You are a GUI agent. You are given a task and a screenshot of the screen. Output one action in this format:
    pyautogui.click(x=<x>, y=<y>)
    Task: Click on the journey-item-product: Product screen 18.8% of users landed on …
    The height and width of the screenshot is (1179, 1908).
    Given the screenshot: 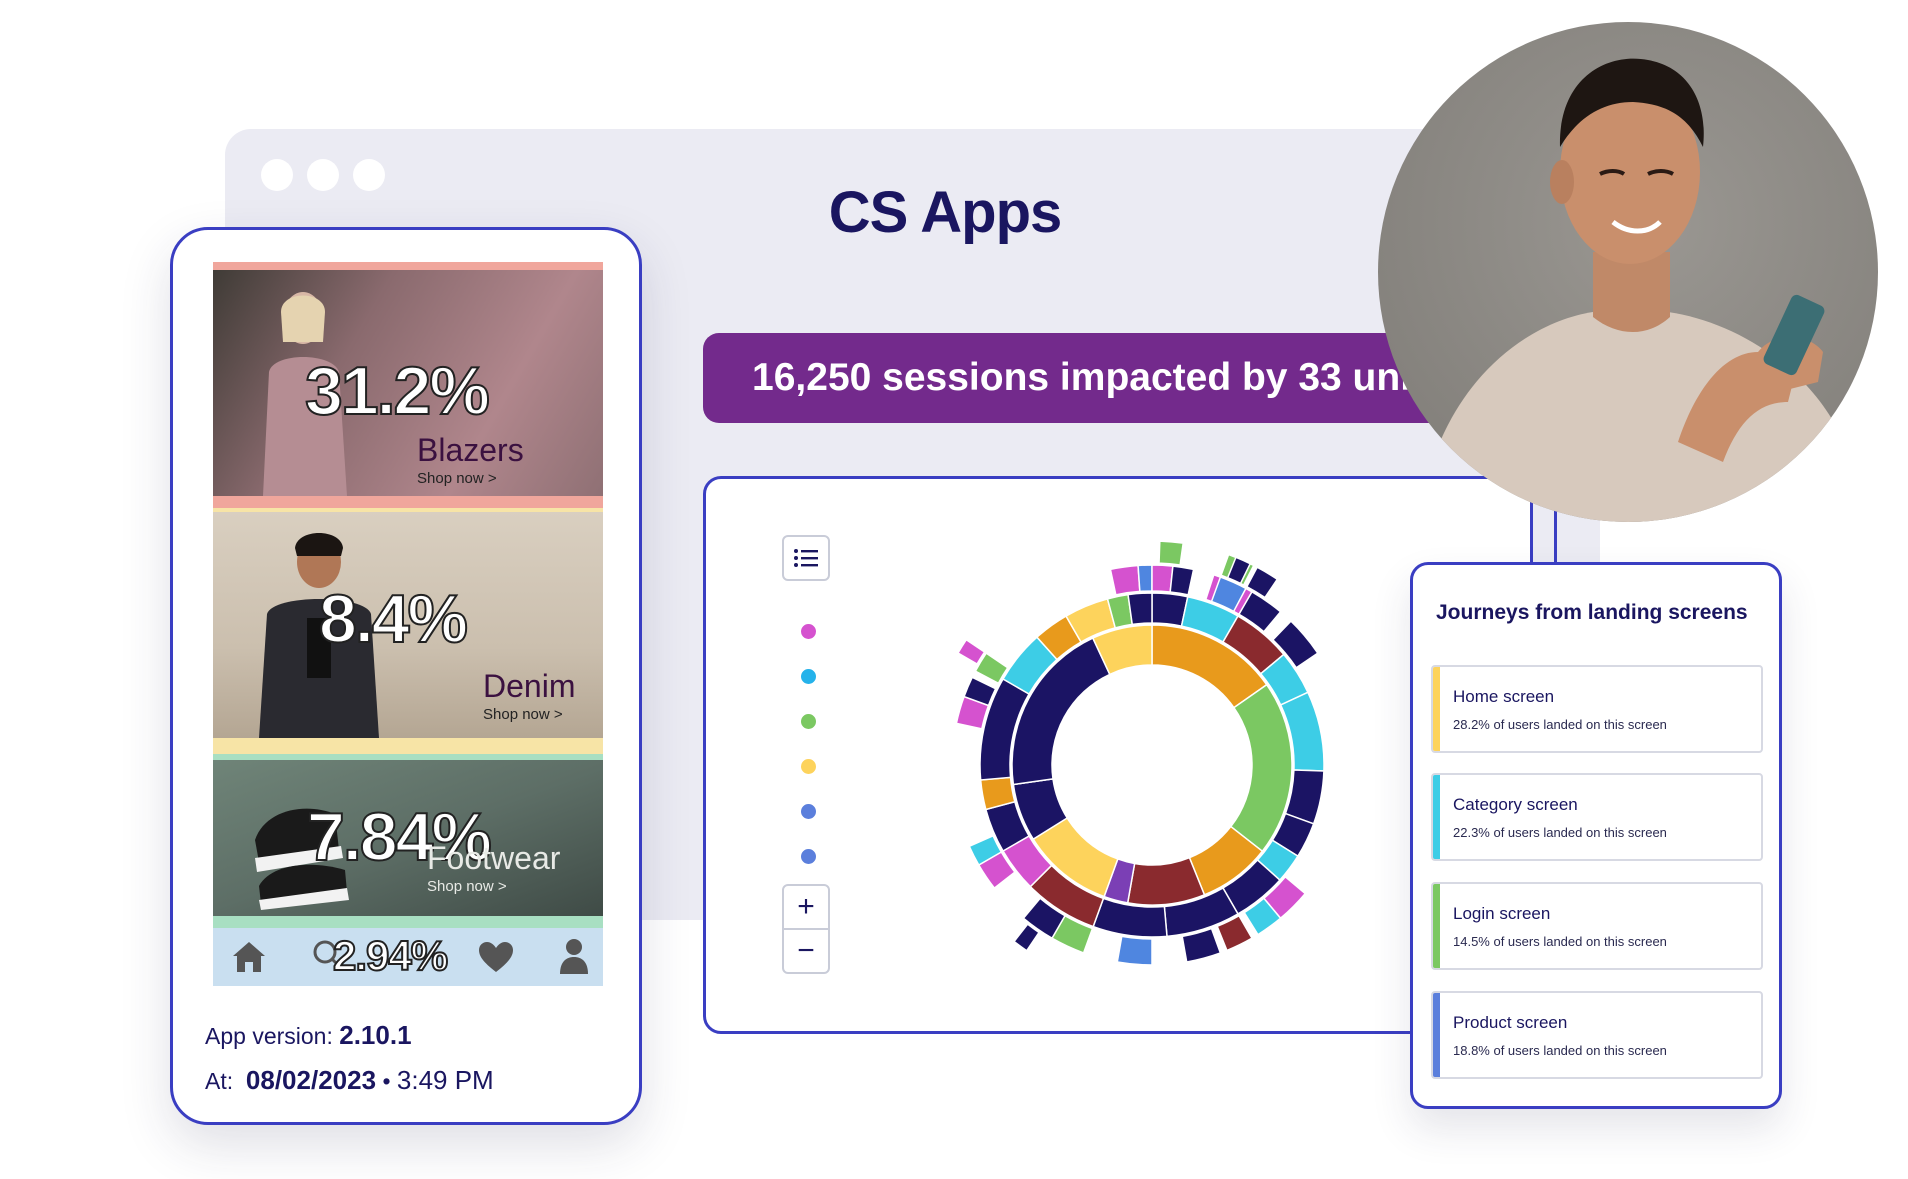 What is the action you would take?
    pyautogui.click(x=1597, y=1035)
    